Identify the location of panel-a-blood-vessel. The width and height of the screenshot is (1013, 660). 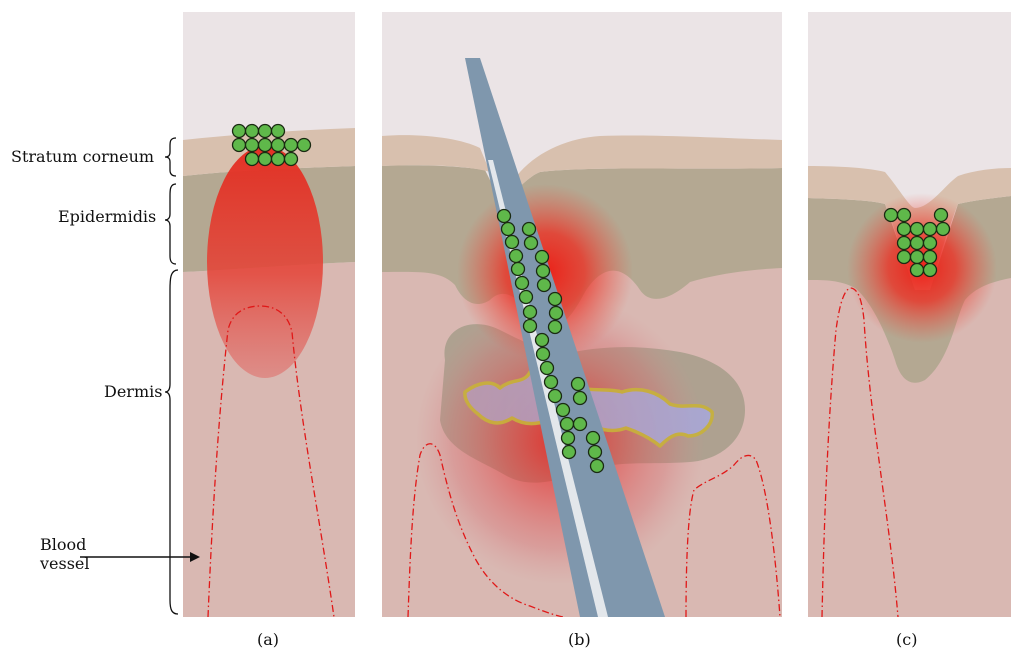
(271, 461).